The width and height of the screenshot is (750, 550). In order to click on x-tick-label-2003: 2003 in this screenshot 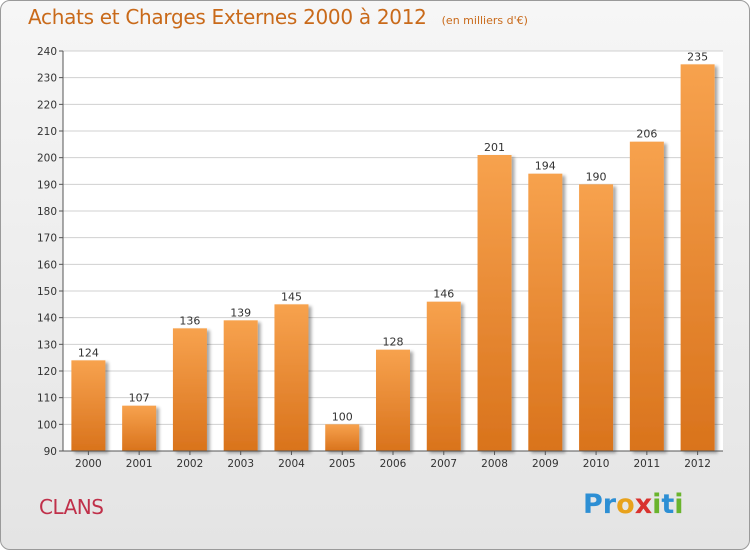, I will do `click(240, 464)`.